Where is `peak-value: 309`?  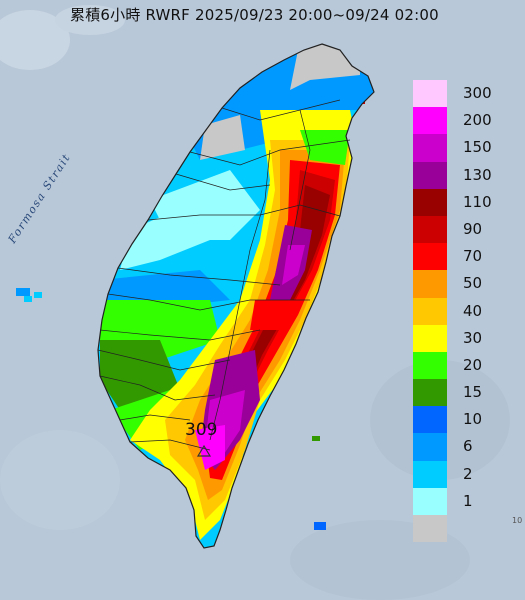
peak-value: 309 is located at coordinates (201, 430).